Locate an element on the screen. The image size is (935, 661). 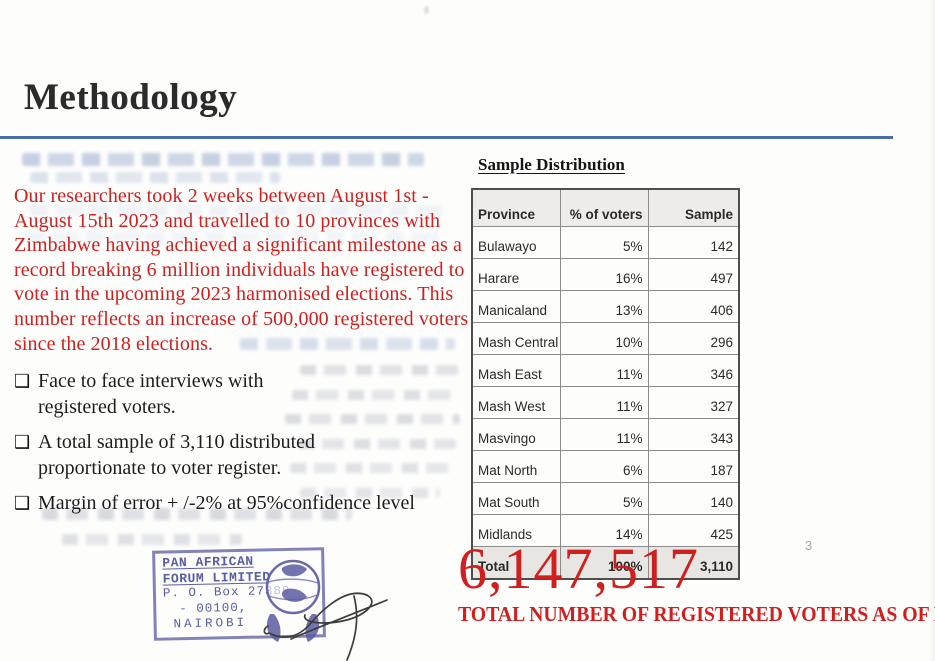
cell-total-pct: 100% is located at coordinates (604, 563).